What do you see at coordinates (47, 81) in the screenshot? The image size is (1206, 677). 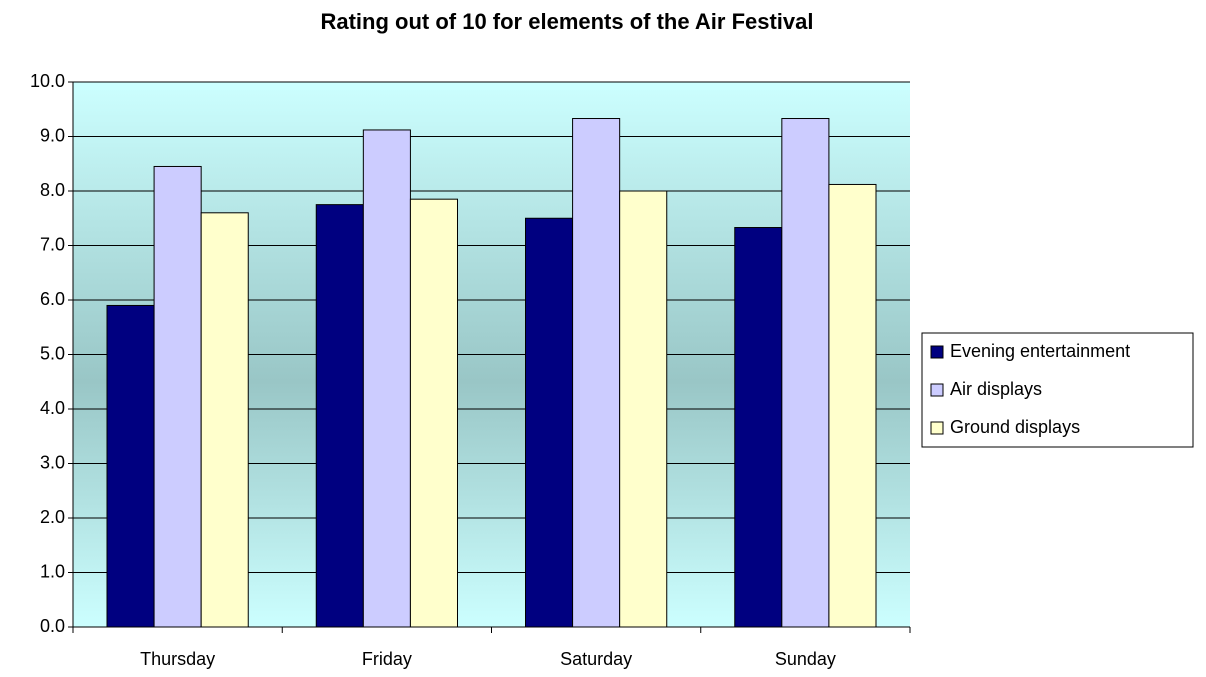 I see `y-tick-label: 10.0` at bounding box center [47, 81].